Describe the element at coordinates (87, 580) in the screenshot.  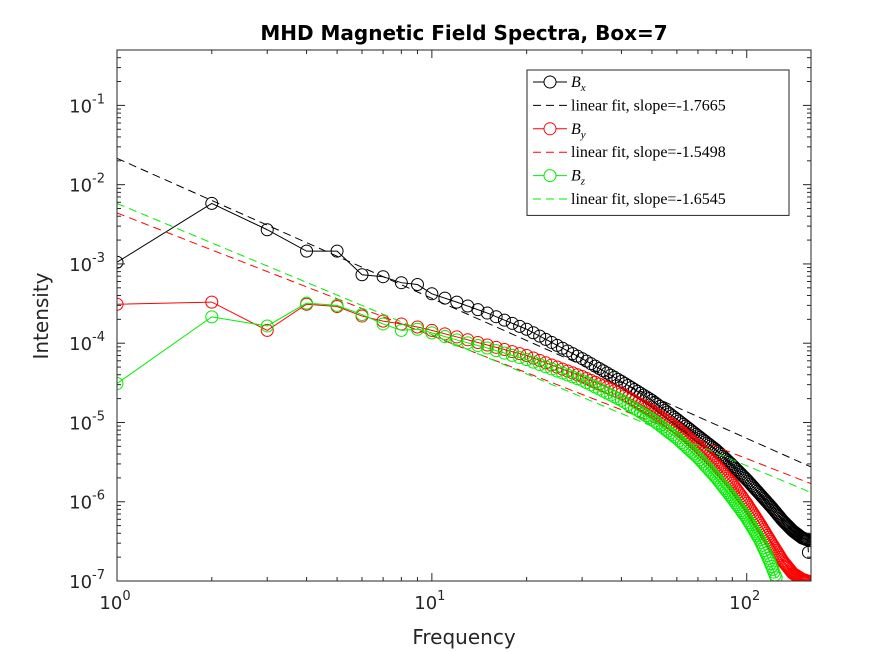
I see `y-tick-label: 10⁻⁷` at that location.